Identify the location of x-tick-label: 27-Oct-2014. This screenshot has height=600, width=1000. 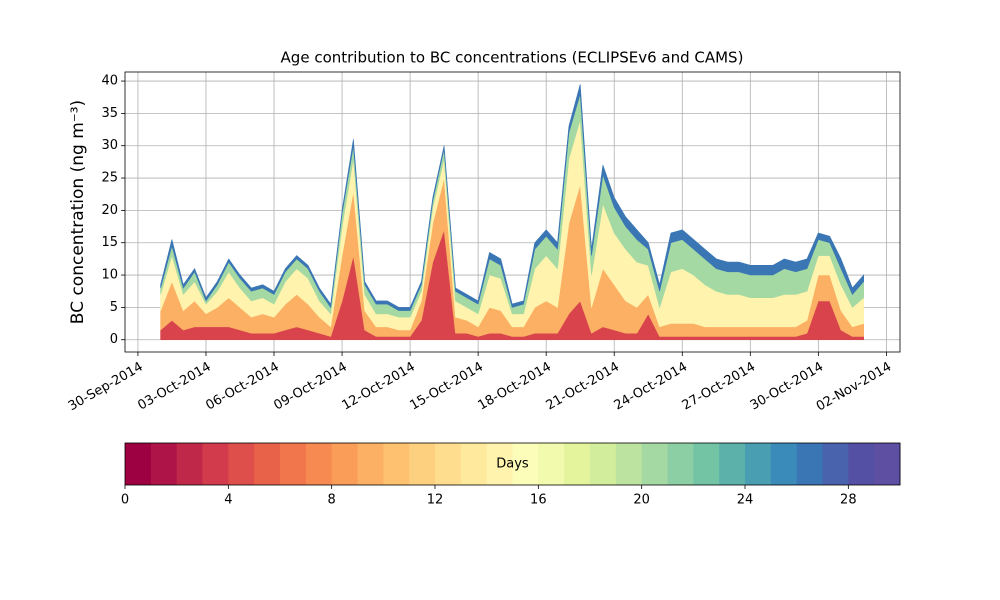
(719, 387).